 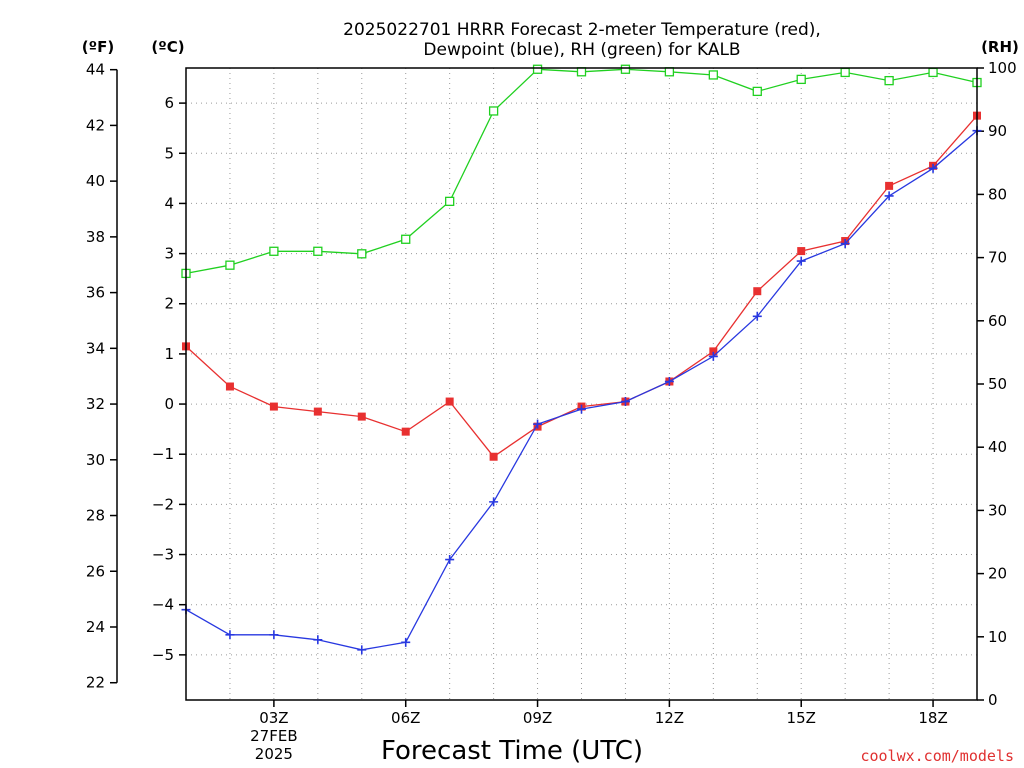 What do you see at coordinates (997, 447) in the screenshot?
I see `rh-tick-label: 40` at bounding box center [997, 447].